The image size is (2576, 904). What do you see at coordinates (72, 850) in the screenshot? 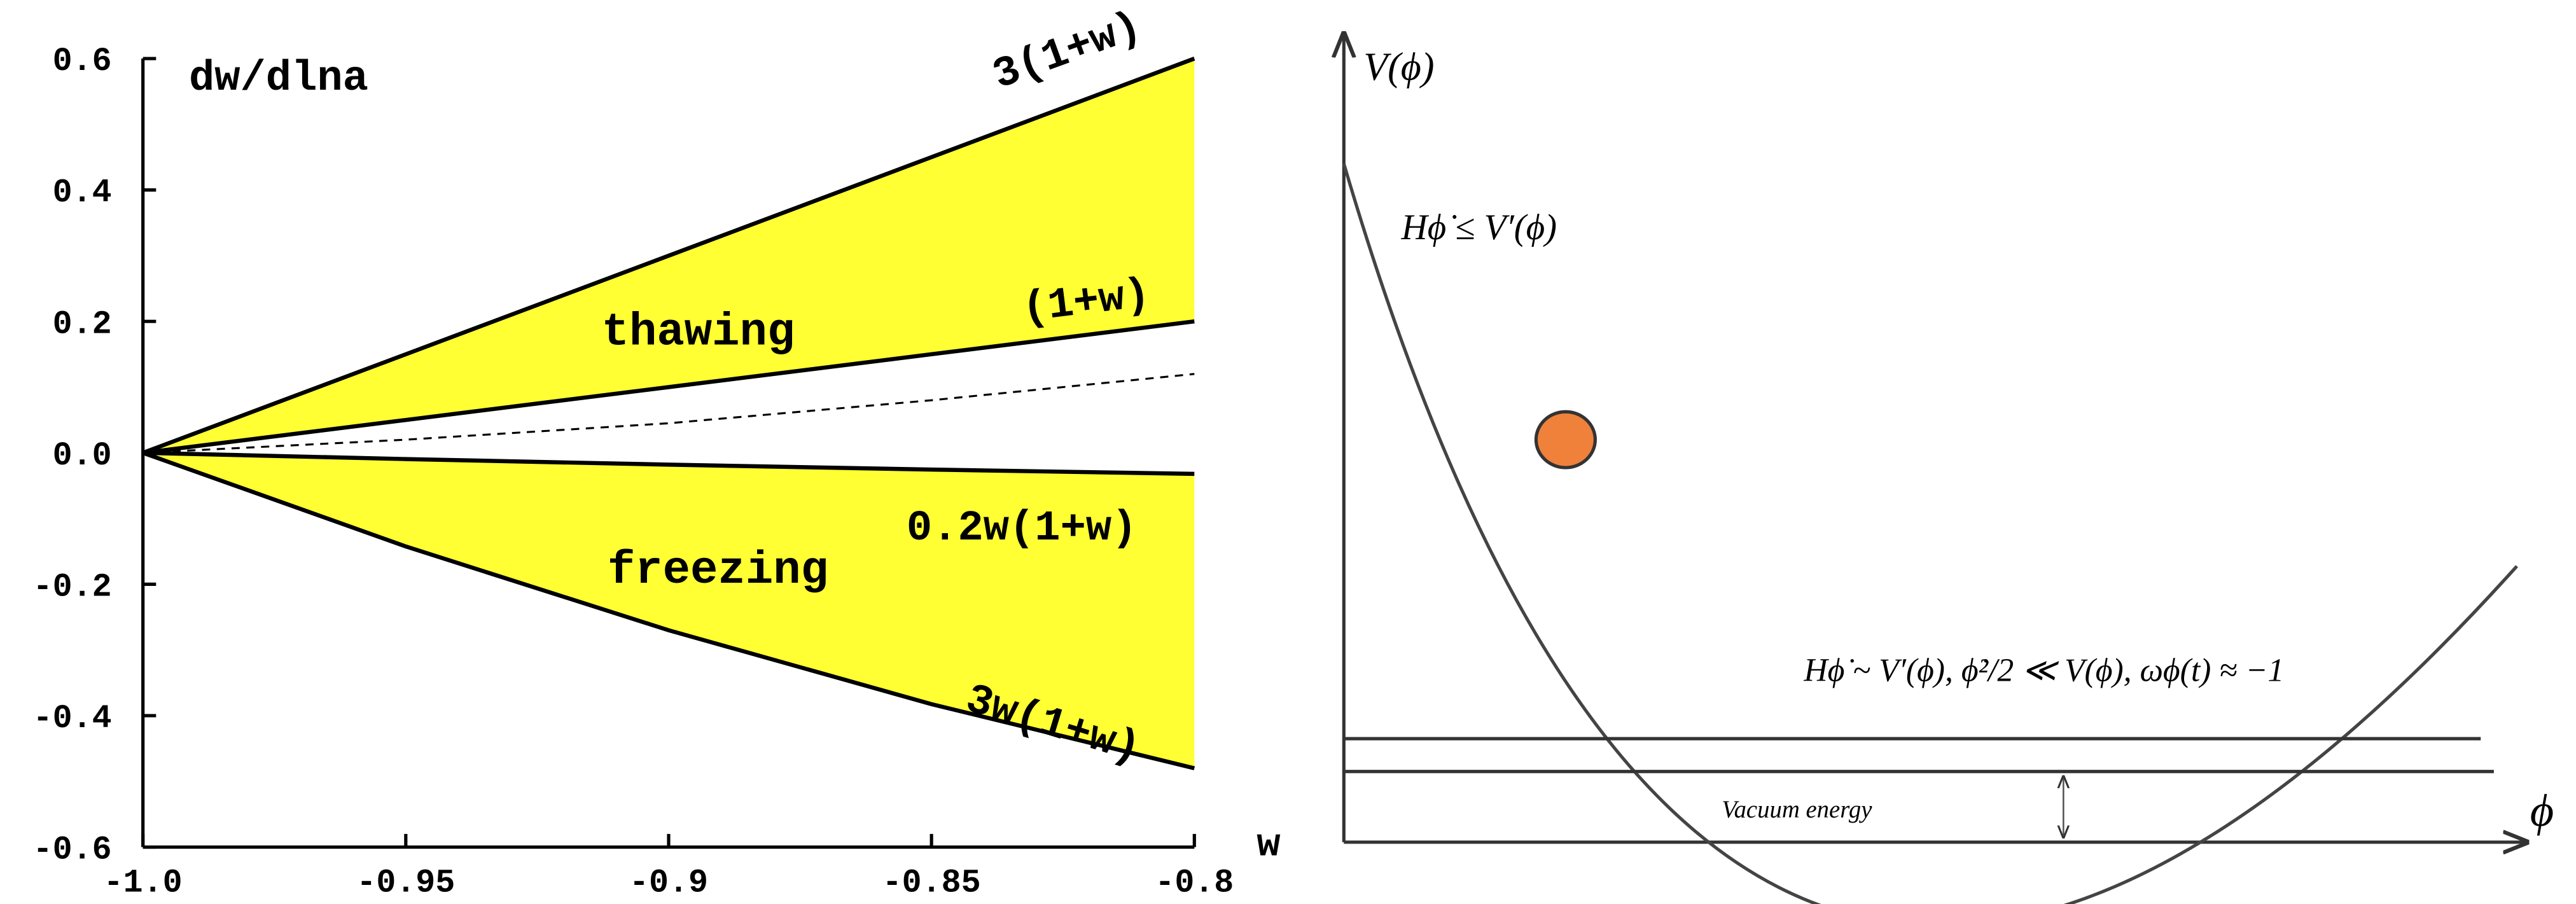
I see `y-tick-label: -0.6` at bounding box center [72, 850].